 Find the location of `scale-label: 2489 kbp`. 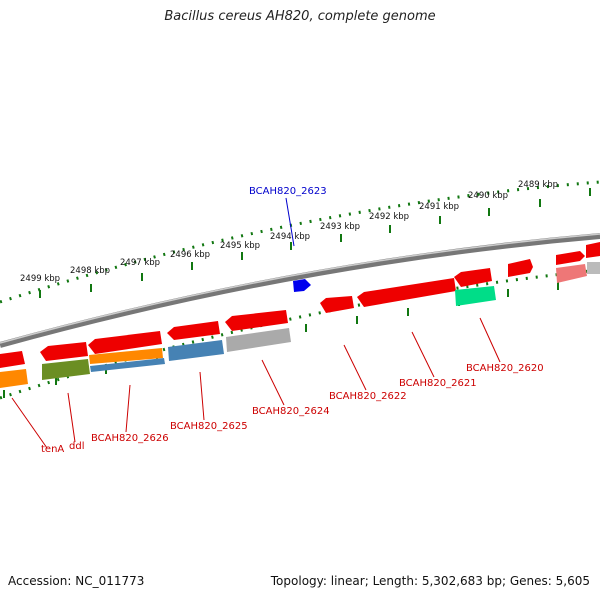

scale-label: 2489 kbp is located at coordinates (538, 185).